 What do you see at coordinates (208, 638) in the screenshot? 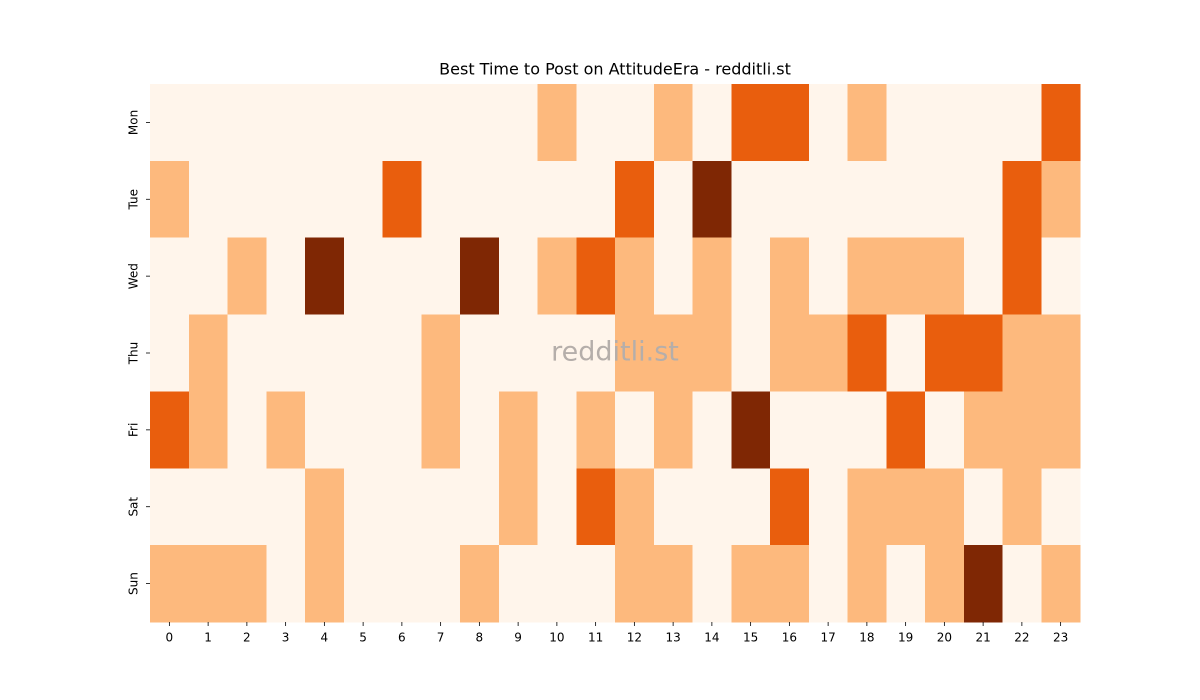
I see `x-tick-label: 1` at bounding box center [208, 638].